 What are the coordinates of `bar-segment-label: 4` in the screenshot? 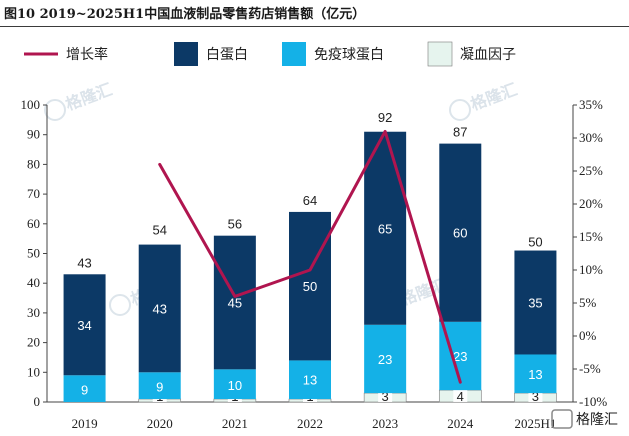 It's located at (460, 396).